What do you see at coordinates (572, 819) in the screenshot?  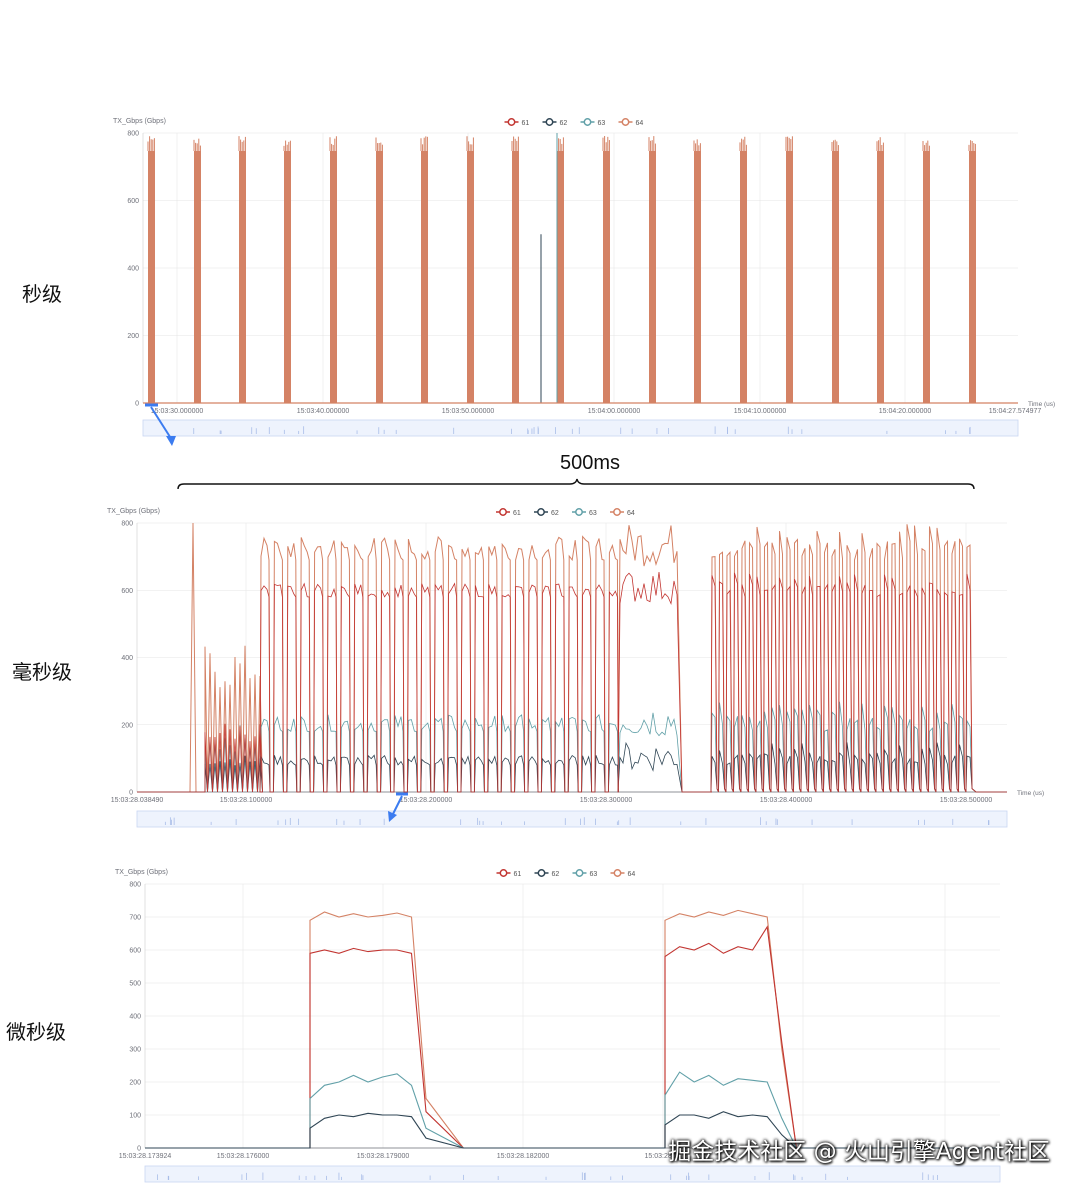 I see `chart2-zoom-slider` at bounding box center [572, 819].